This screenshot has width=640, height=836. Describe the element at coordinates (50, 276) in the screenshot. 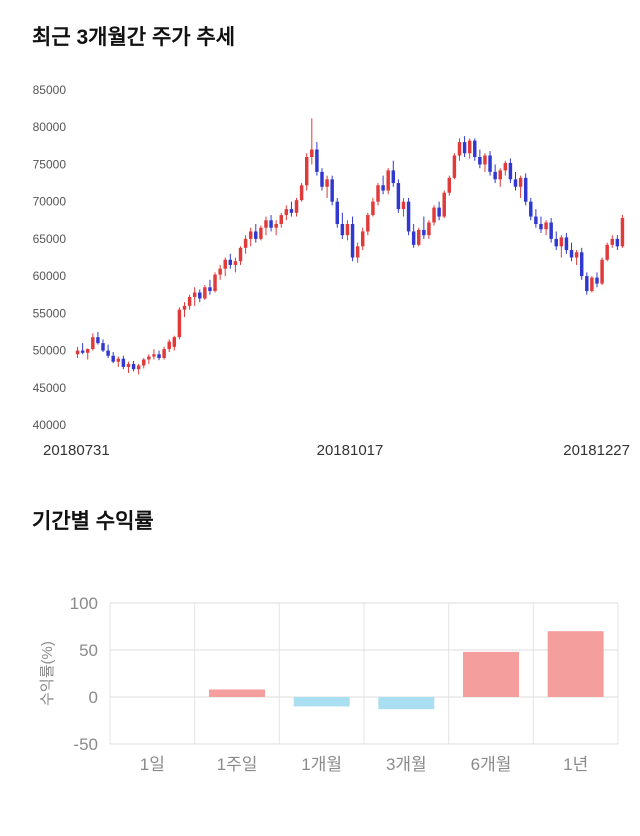

I see `y-tick-label: 60000` at that location.